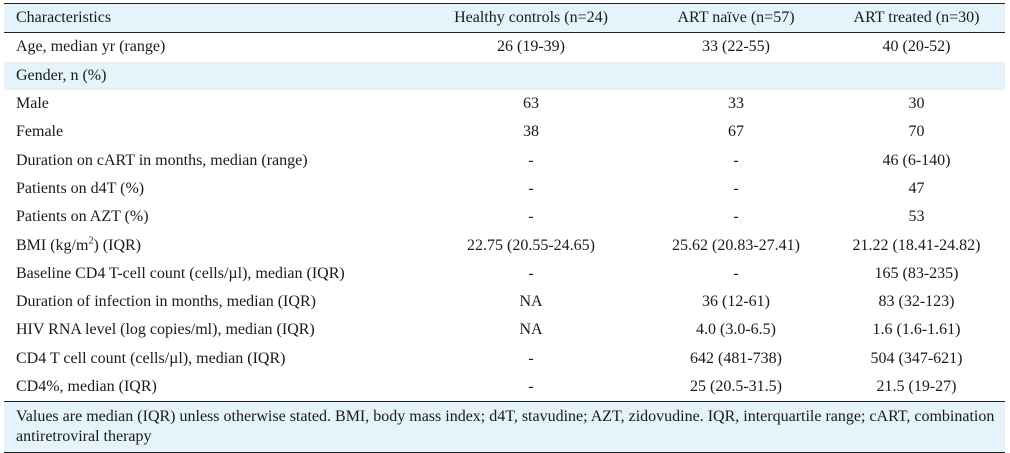 The height and width of the screenshot is (453, 1010). What do you see at coordinates (916, 302) in the screenshot?
I see `cell-art-treated: 83 (32-123)` at bounding box center [916, 302].